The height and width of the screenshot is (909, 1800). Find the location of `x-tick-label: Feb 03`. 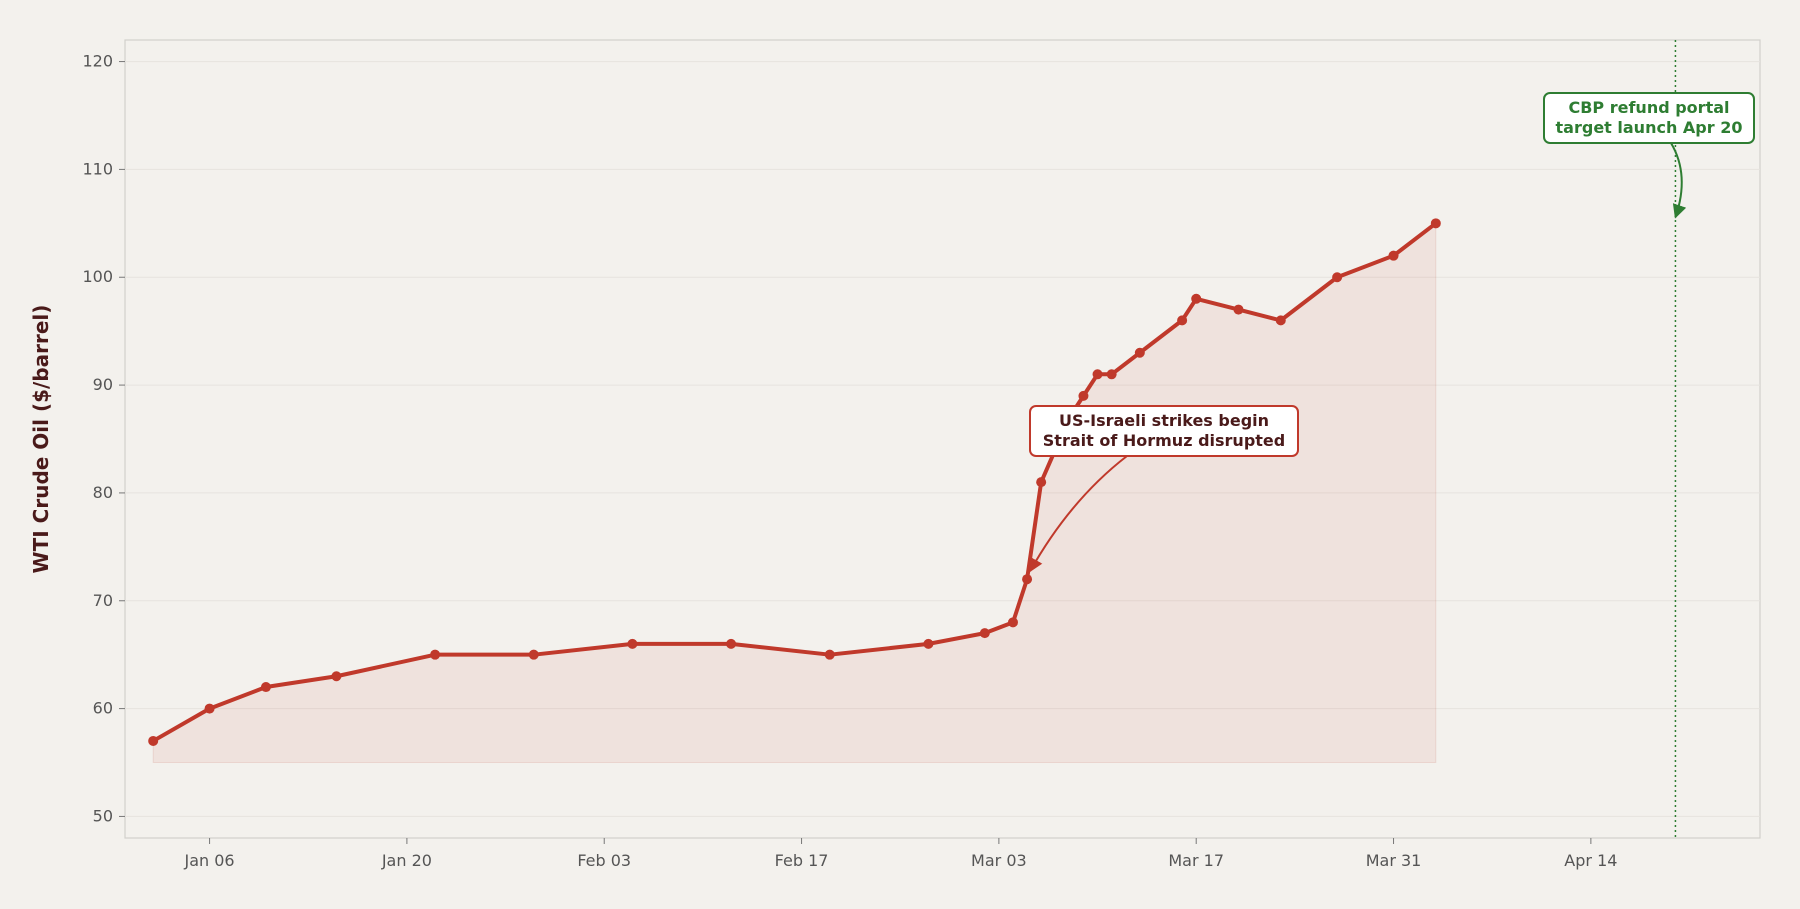

x-tick-label: Feb 03 is located at coordinates (604, 860).